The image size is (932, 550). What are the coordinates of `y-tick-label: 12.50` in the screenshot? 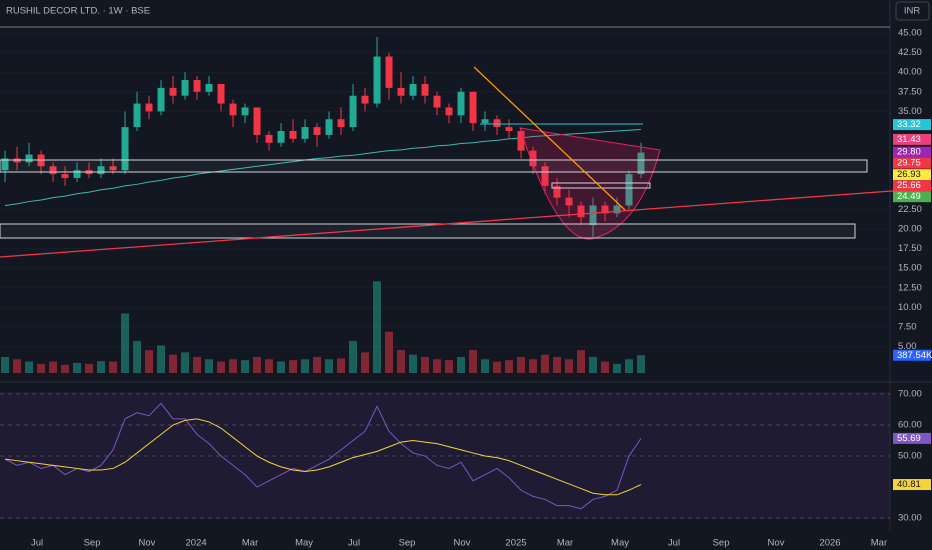 It's located at (910, 287).